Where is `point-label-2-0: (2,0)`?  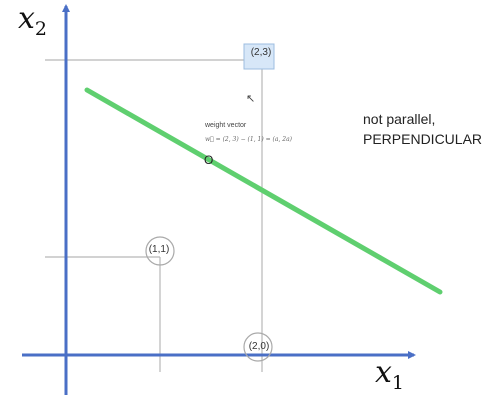
point-label-2-0: (2,0) is located at coordinates (259, 346).